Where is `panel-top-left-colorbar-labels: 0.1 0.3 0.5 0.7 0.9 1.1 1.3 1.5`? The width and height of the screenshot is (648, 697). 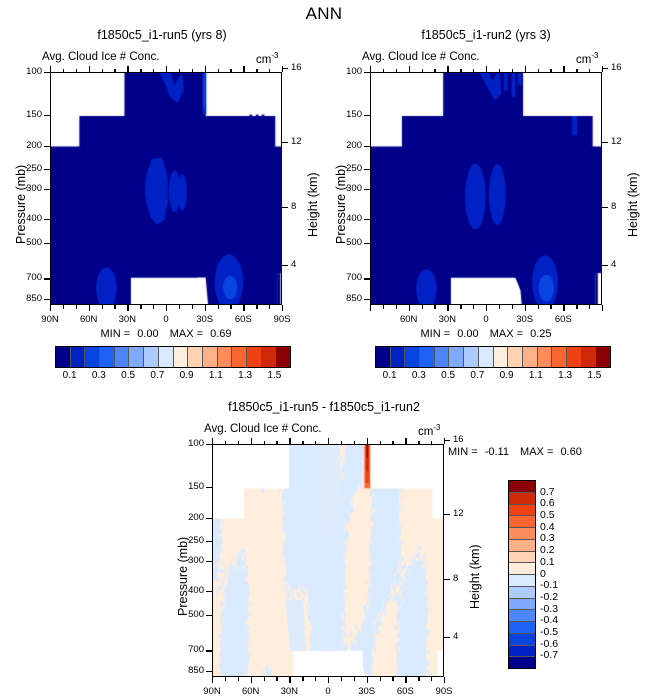
panel-top-left-colorbar-labels: 0.1 0.3 0.5 0.7 0.9 1.1 1.3 1.5 is located at coordinates (172, 377).